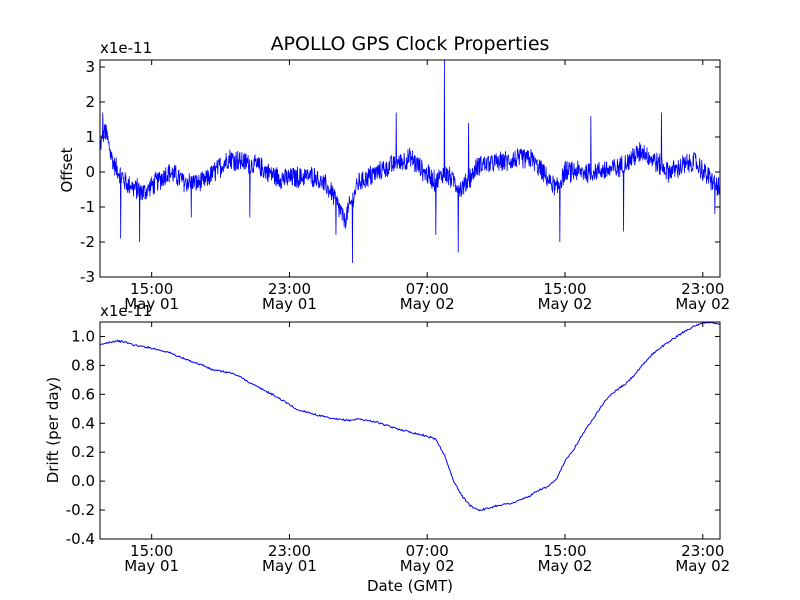  What do you see at coordinates (410, 44) in the screenshot?
I see `chart-title: APOLLO GPS Clock Properties` at bounding box center [410, 44].